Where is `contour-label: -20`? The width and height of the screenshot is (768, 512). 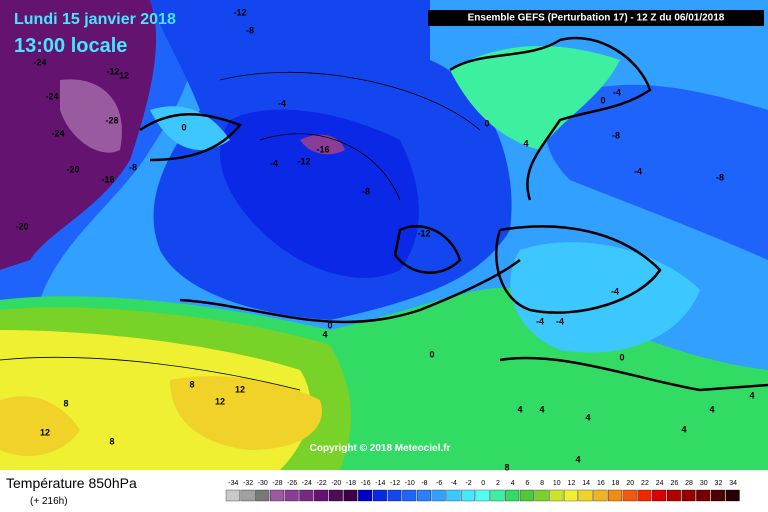
contour-label: -20 is located at coordinates (72, 169).